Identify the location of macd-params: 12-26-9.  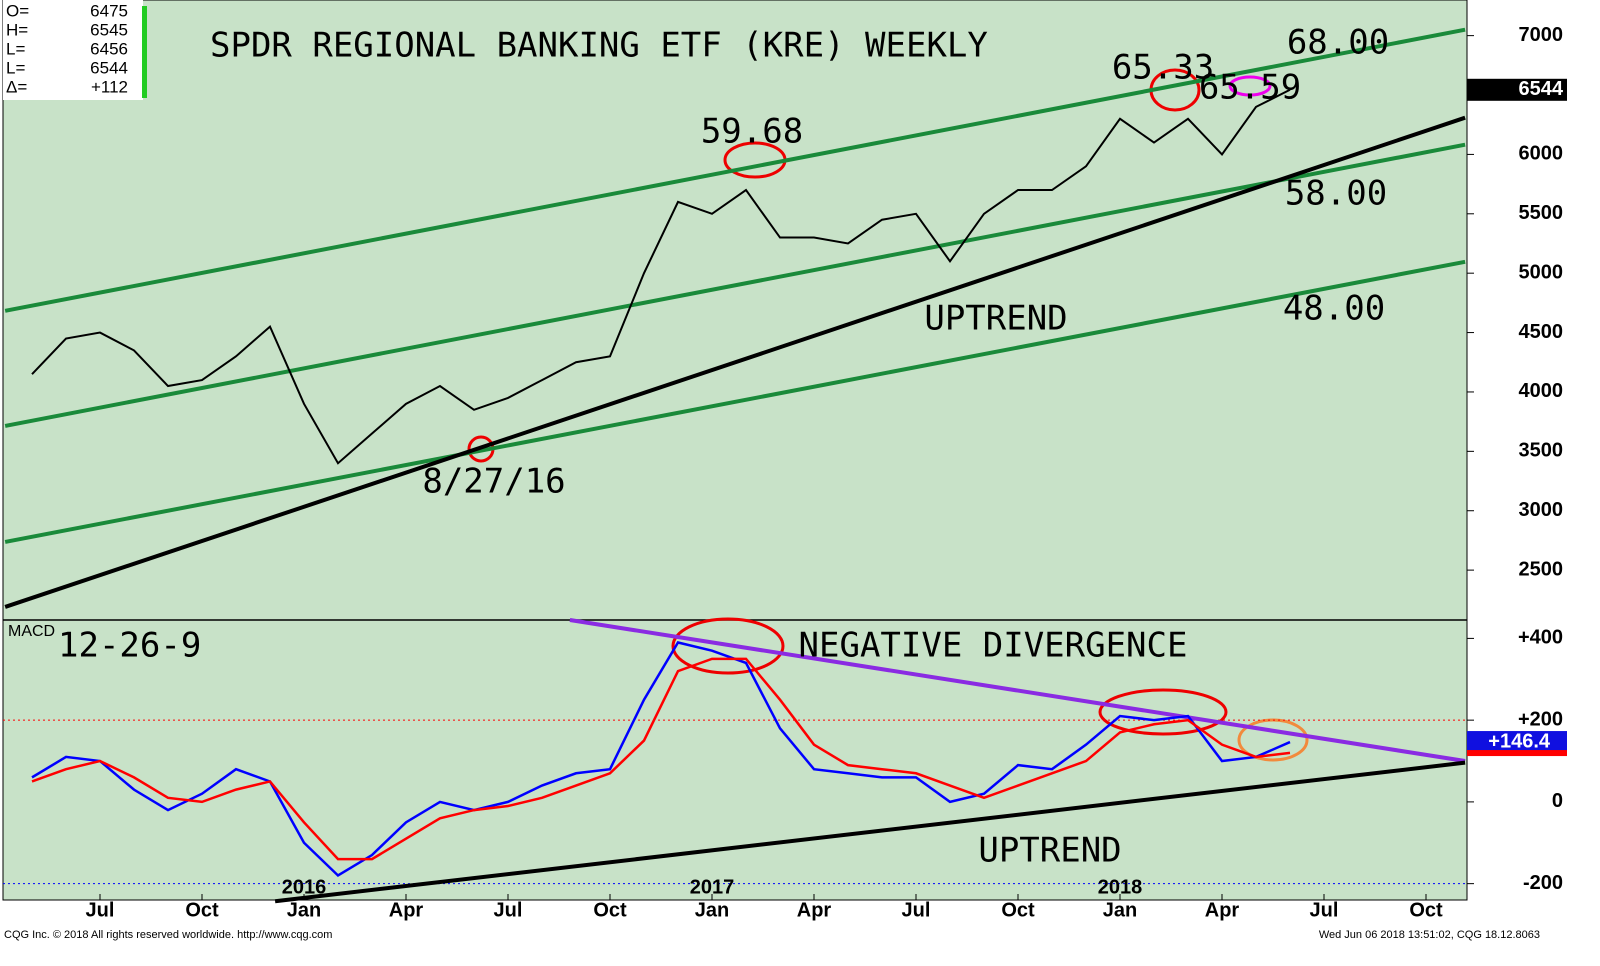
(129, 646).